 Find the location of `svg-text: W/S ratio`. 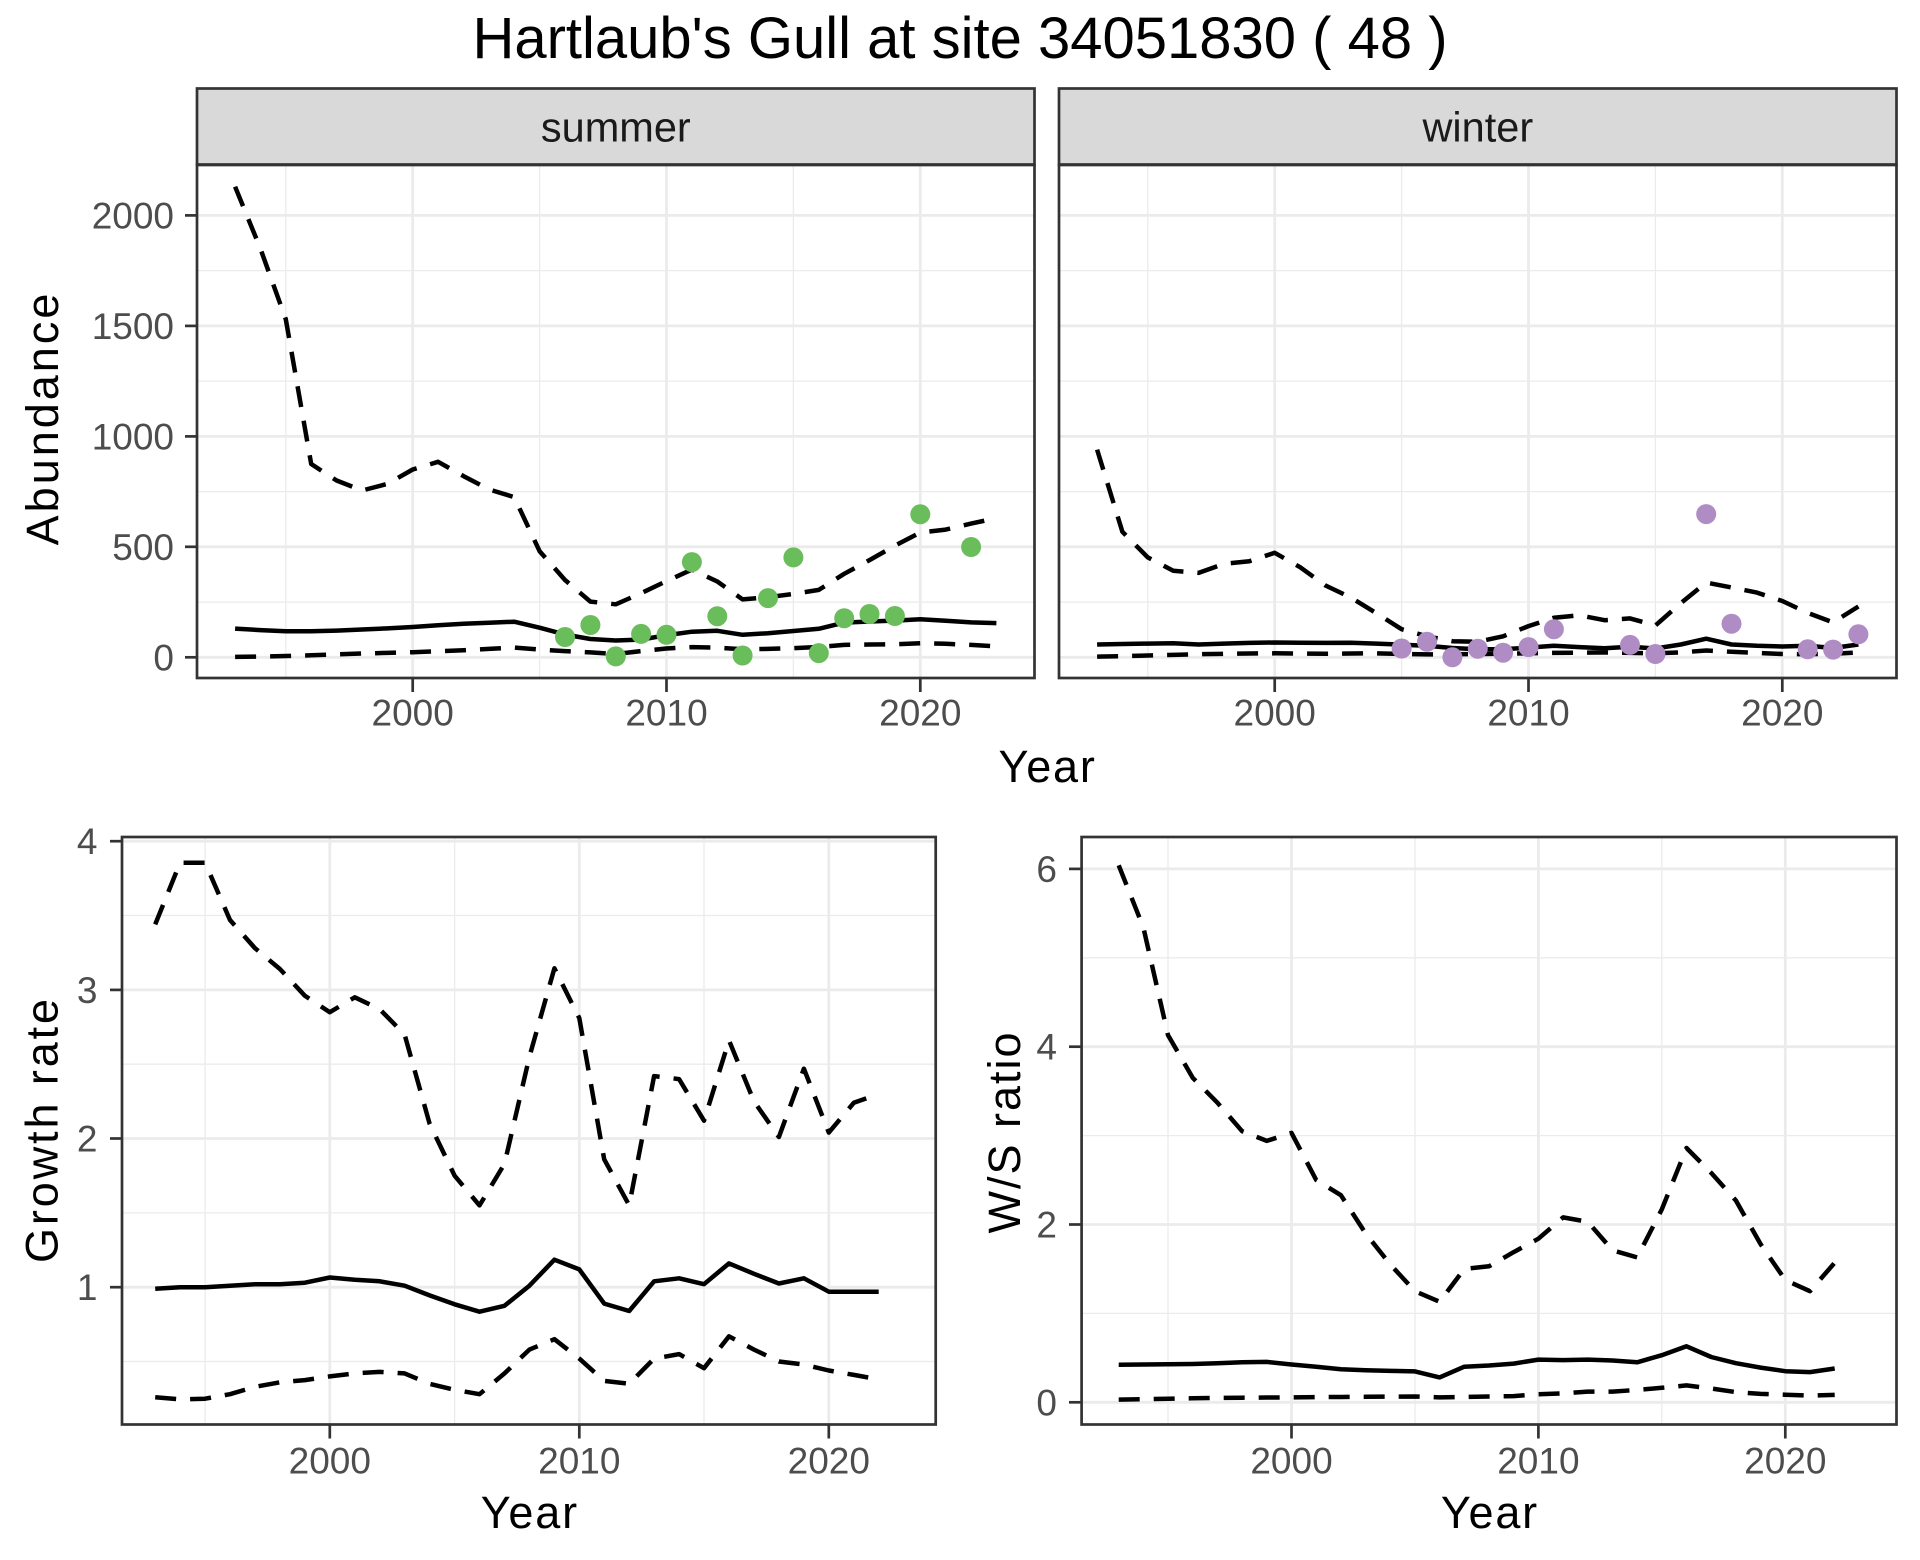

svg-text: W/S ratio is located at coordinates (1004, 1131).